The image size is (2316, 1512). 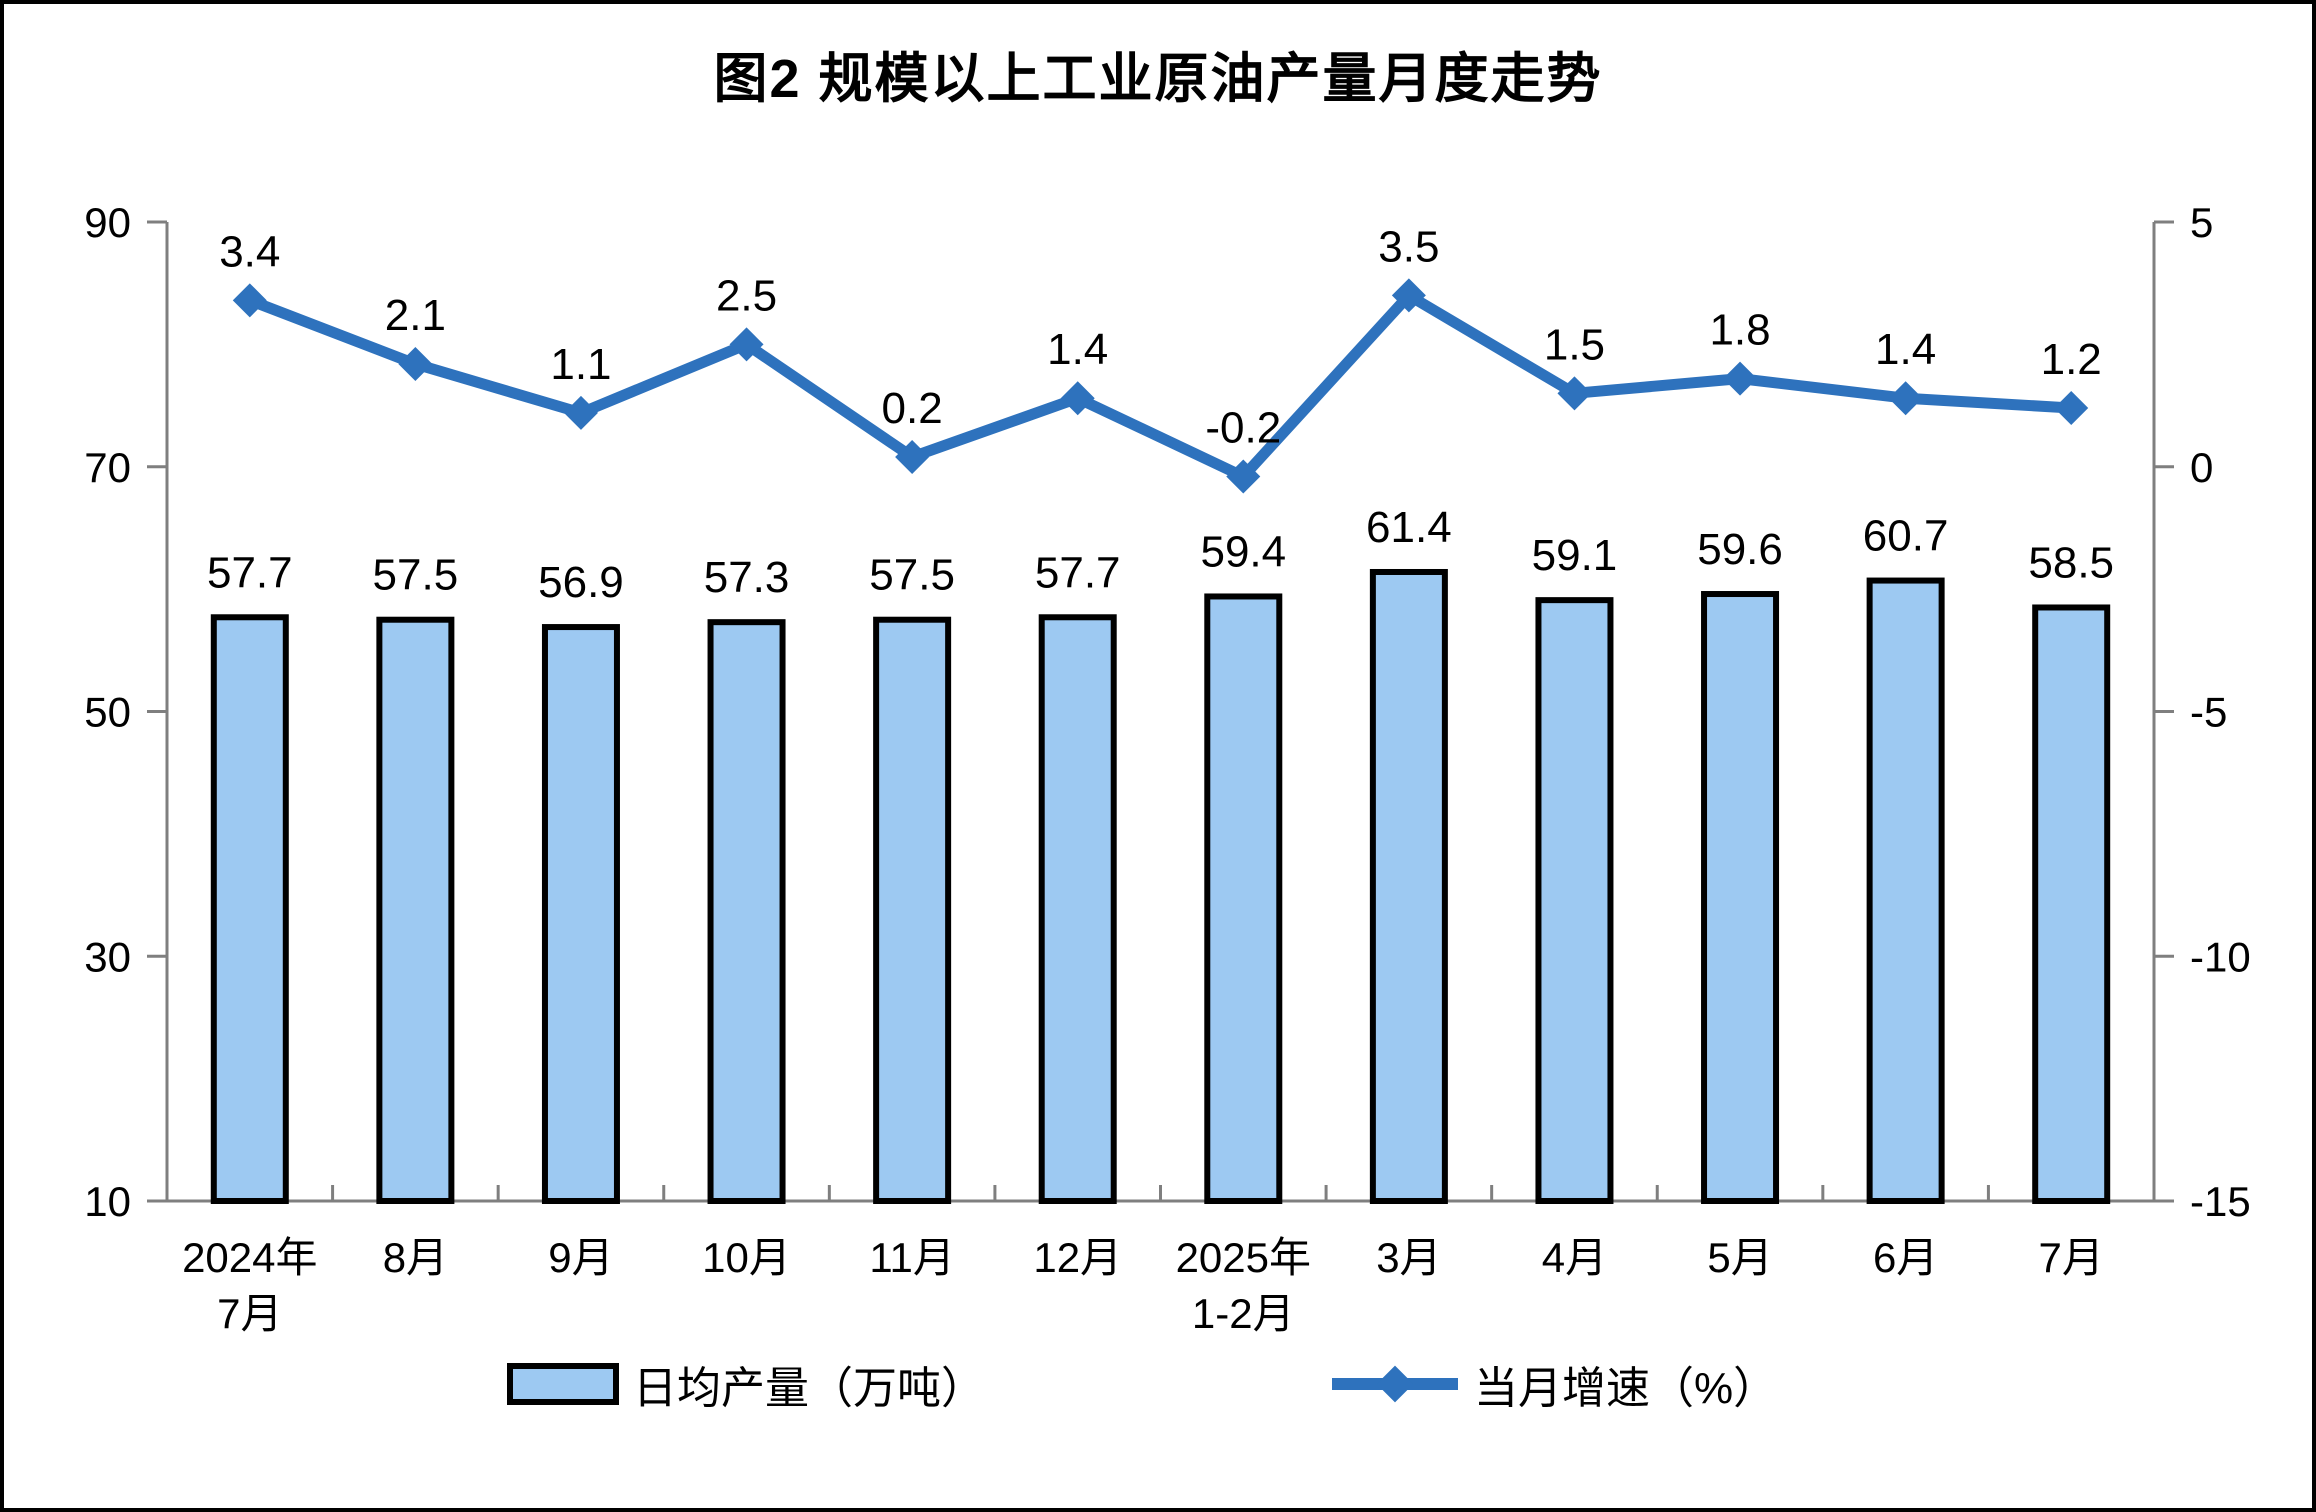 I want to click on right-axis-tick-label: 5, so click(x=2201, y=222).